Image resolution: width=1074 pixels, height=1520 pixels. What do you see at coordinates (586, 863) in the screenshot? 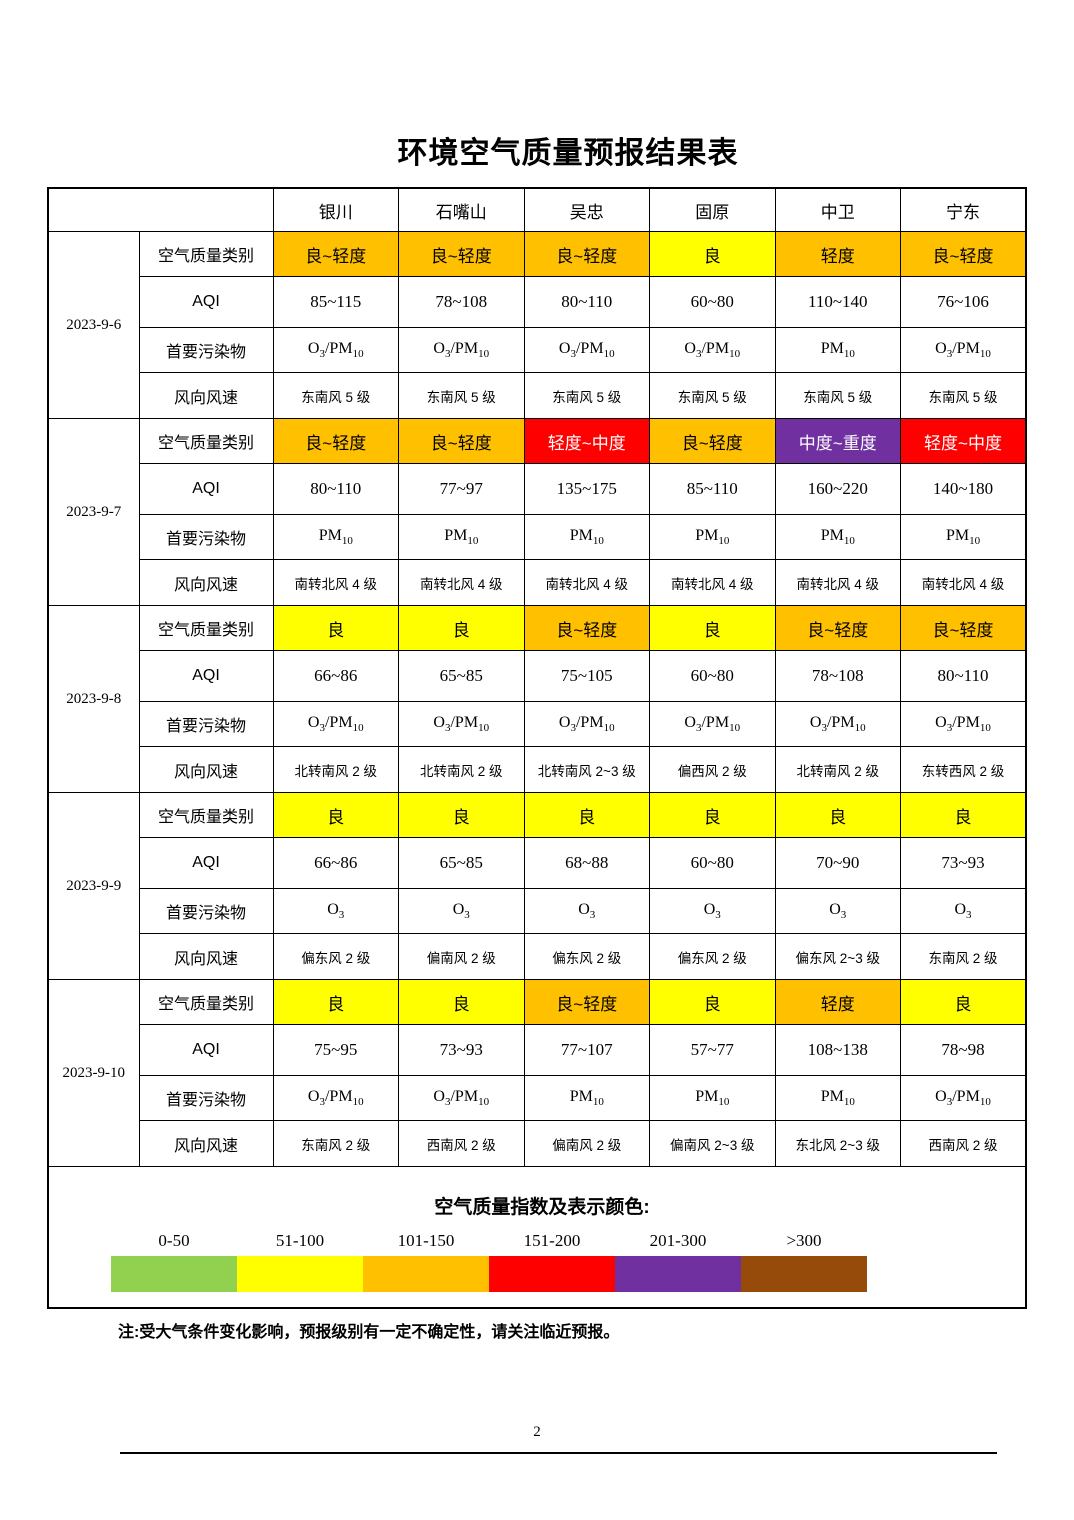
I see `aqi-cell: 68~88` at bounding box center [586, 863].